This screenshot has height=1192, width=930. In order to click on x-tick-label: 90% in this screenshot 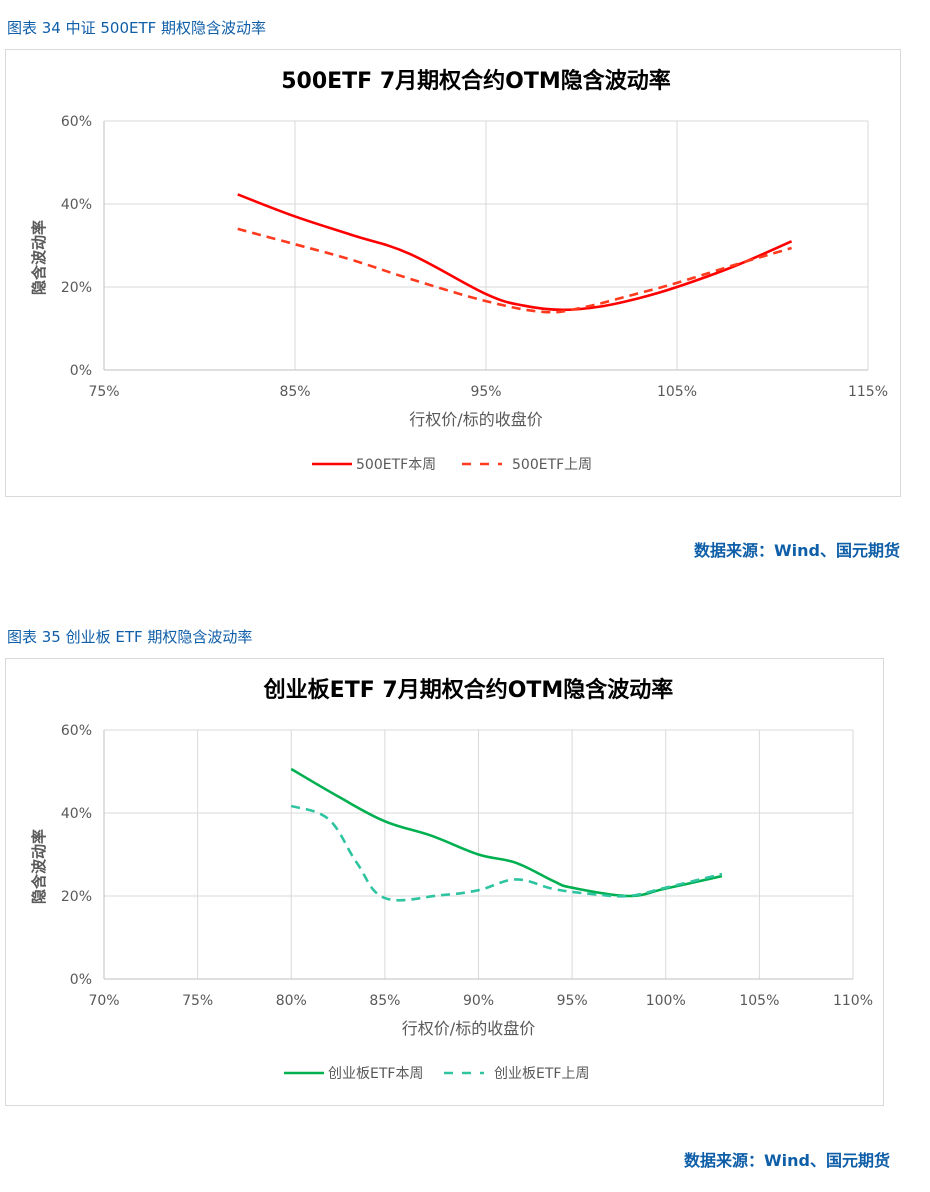, I will do `click(478, 1001)`.